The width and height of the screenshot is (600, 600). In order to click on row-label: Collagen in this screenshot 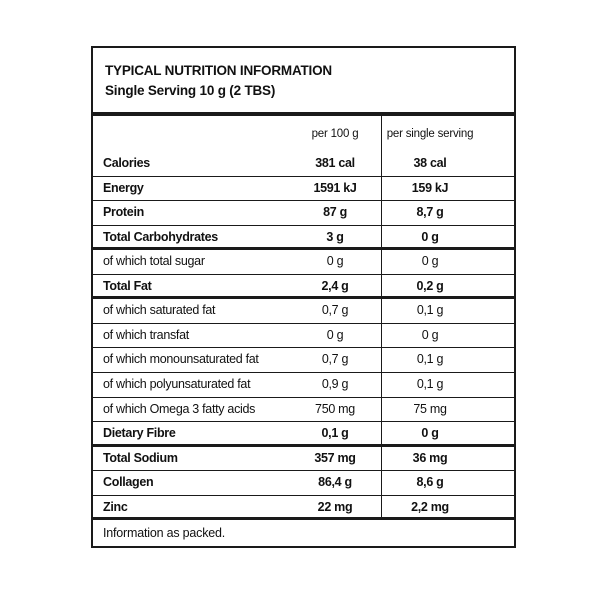, I will do `click(128, 482)`.